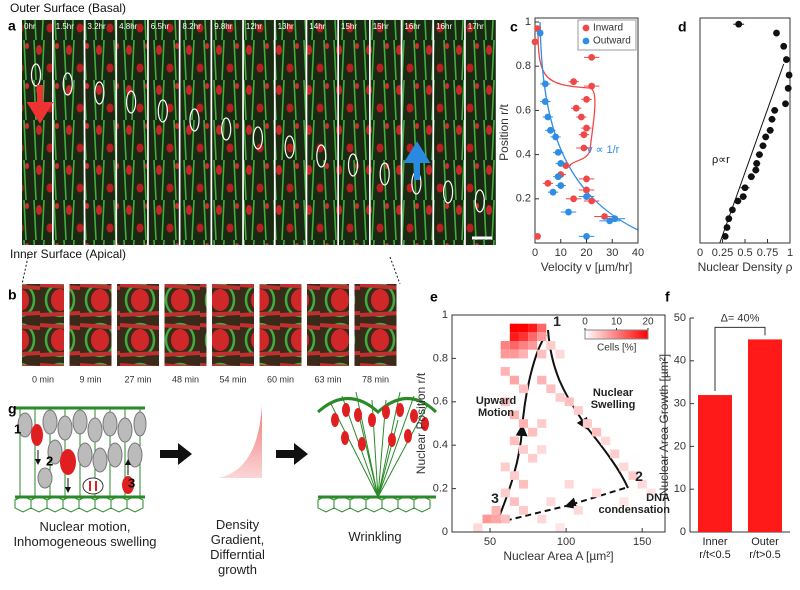 The width and height of the screenshot is (800, 590). Describe the element at coordinates (740, 359) in the screenshot. I see `bracket` at that location.